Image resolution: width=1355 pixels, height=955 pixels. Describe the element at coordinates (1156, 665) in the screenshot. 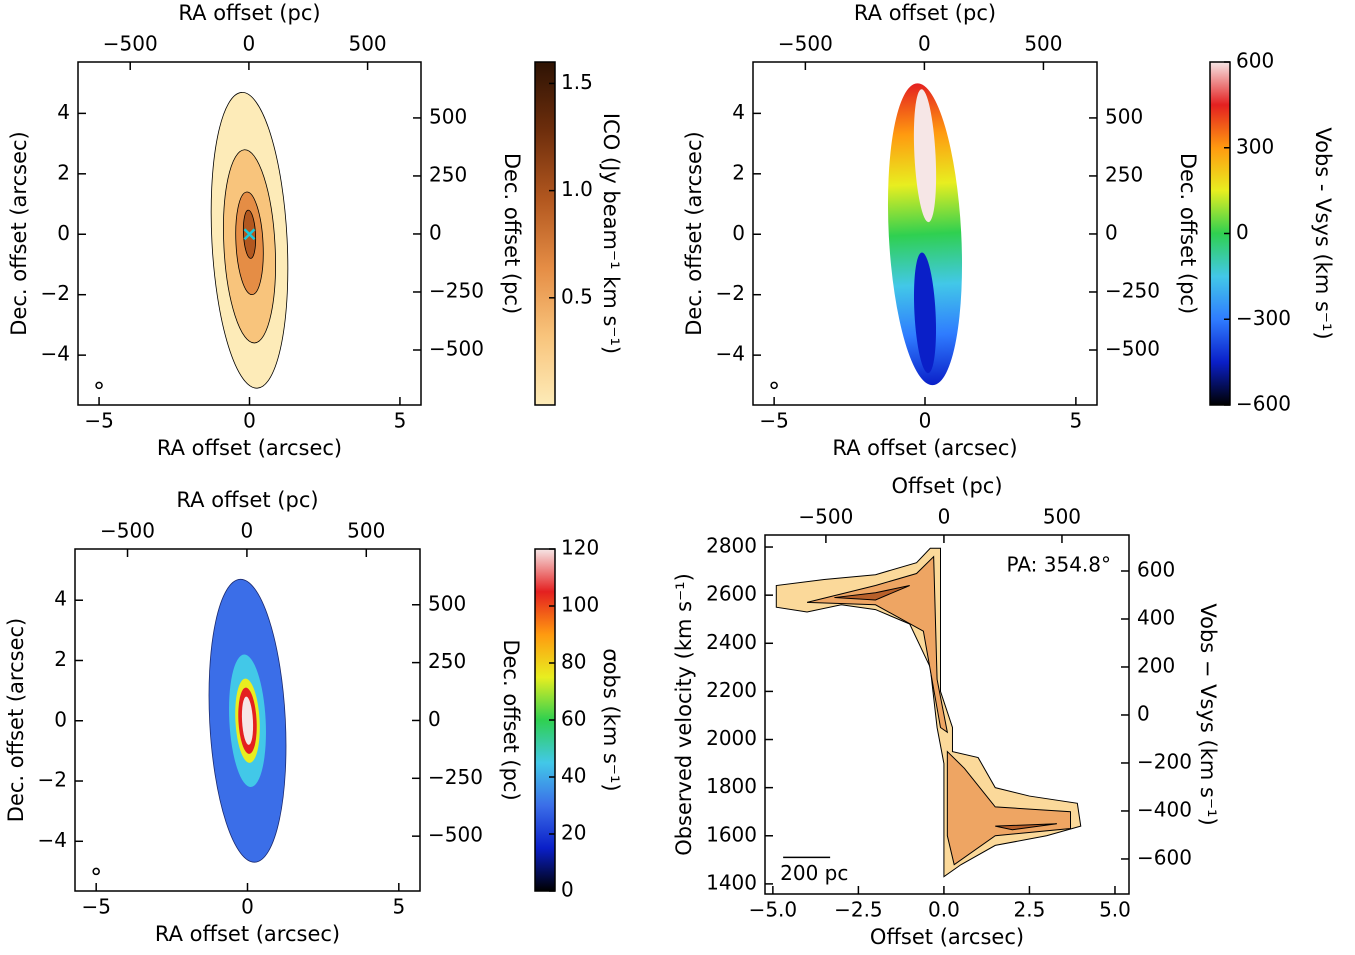

I see `tick-label: 200` at that location.